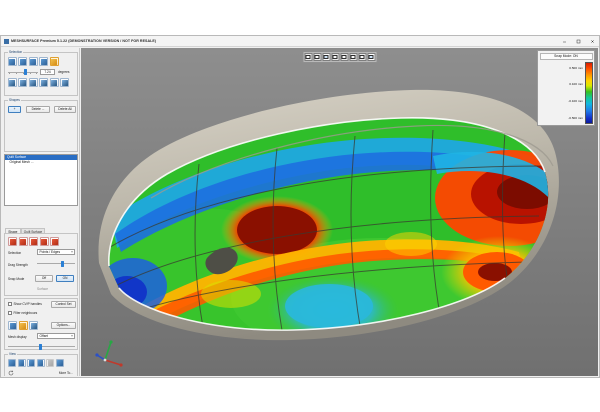 The height and width of the screenshot is (412, 600). Describe the element at coordinates (25, 313) in the screenshot. I see `filter-neighbours-label: Filter neighbours` at that location.